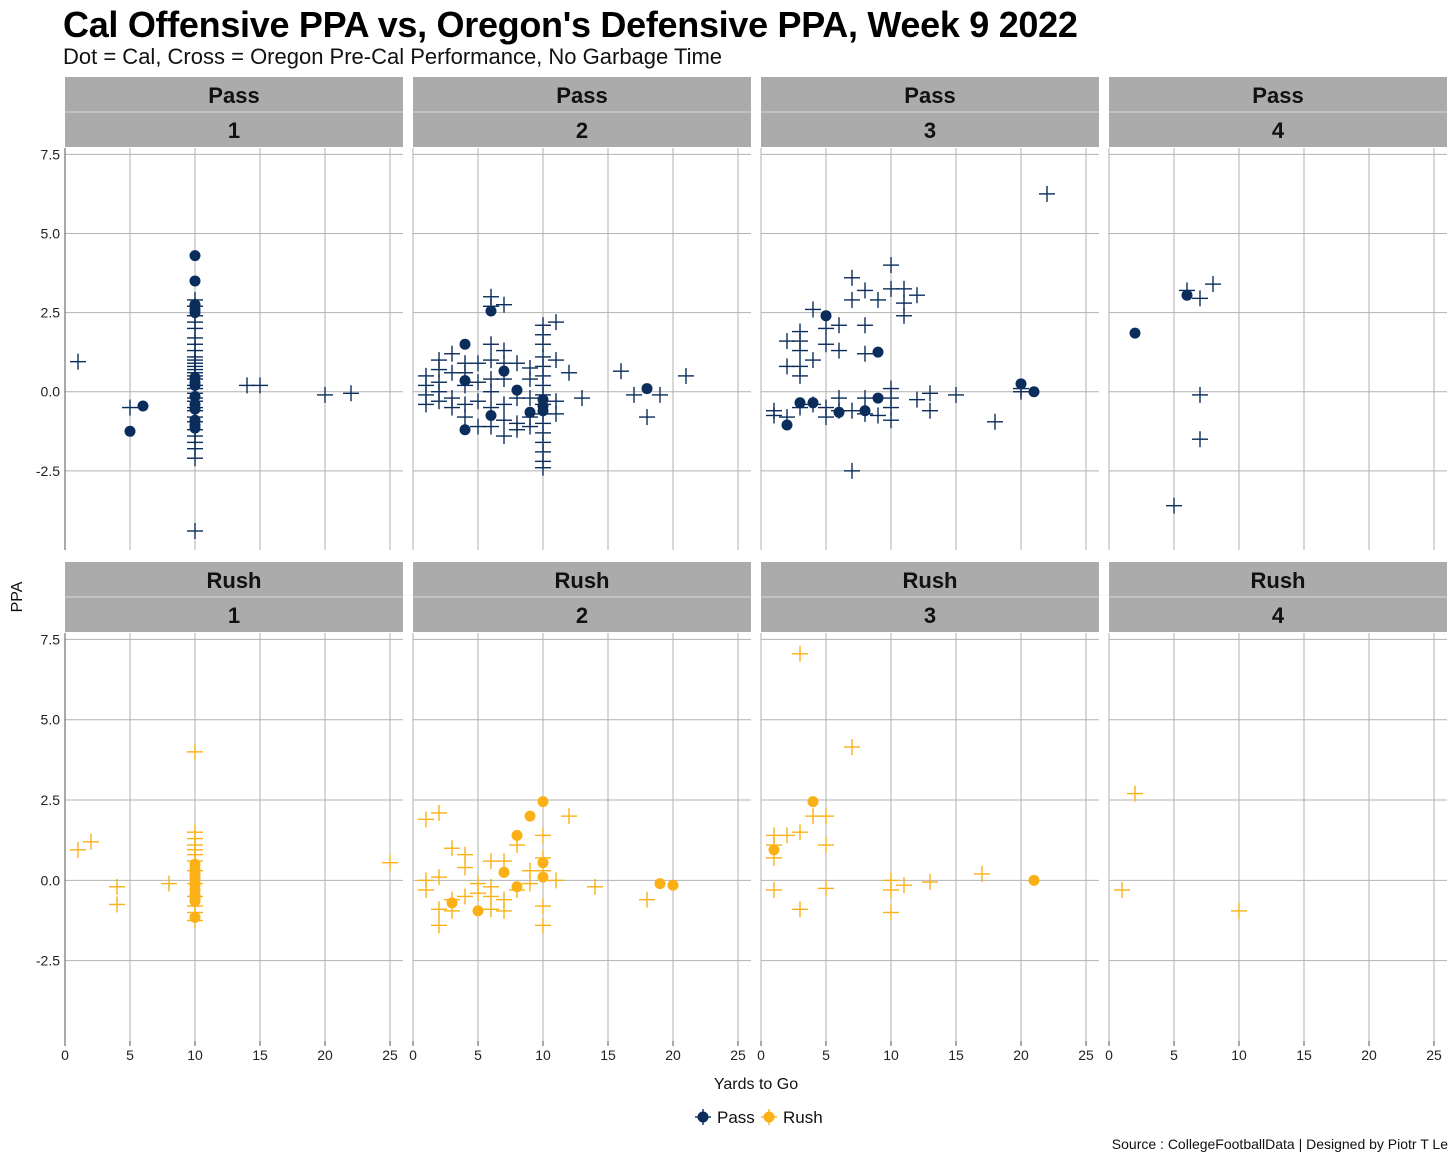  I want to click on x-tick-label: 20, so click(673, 1055).